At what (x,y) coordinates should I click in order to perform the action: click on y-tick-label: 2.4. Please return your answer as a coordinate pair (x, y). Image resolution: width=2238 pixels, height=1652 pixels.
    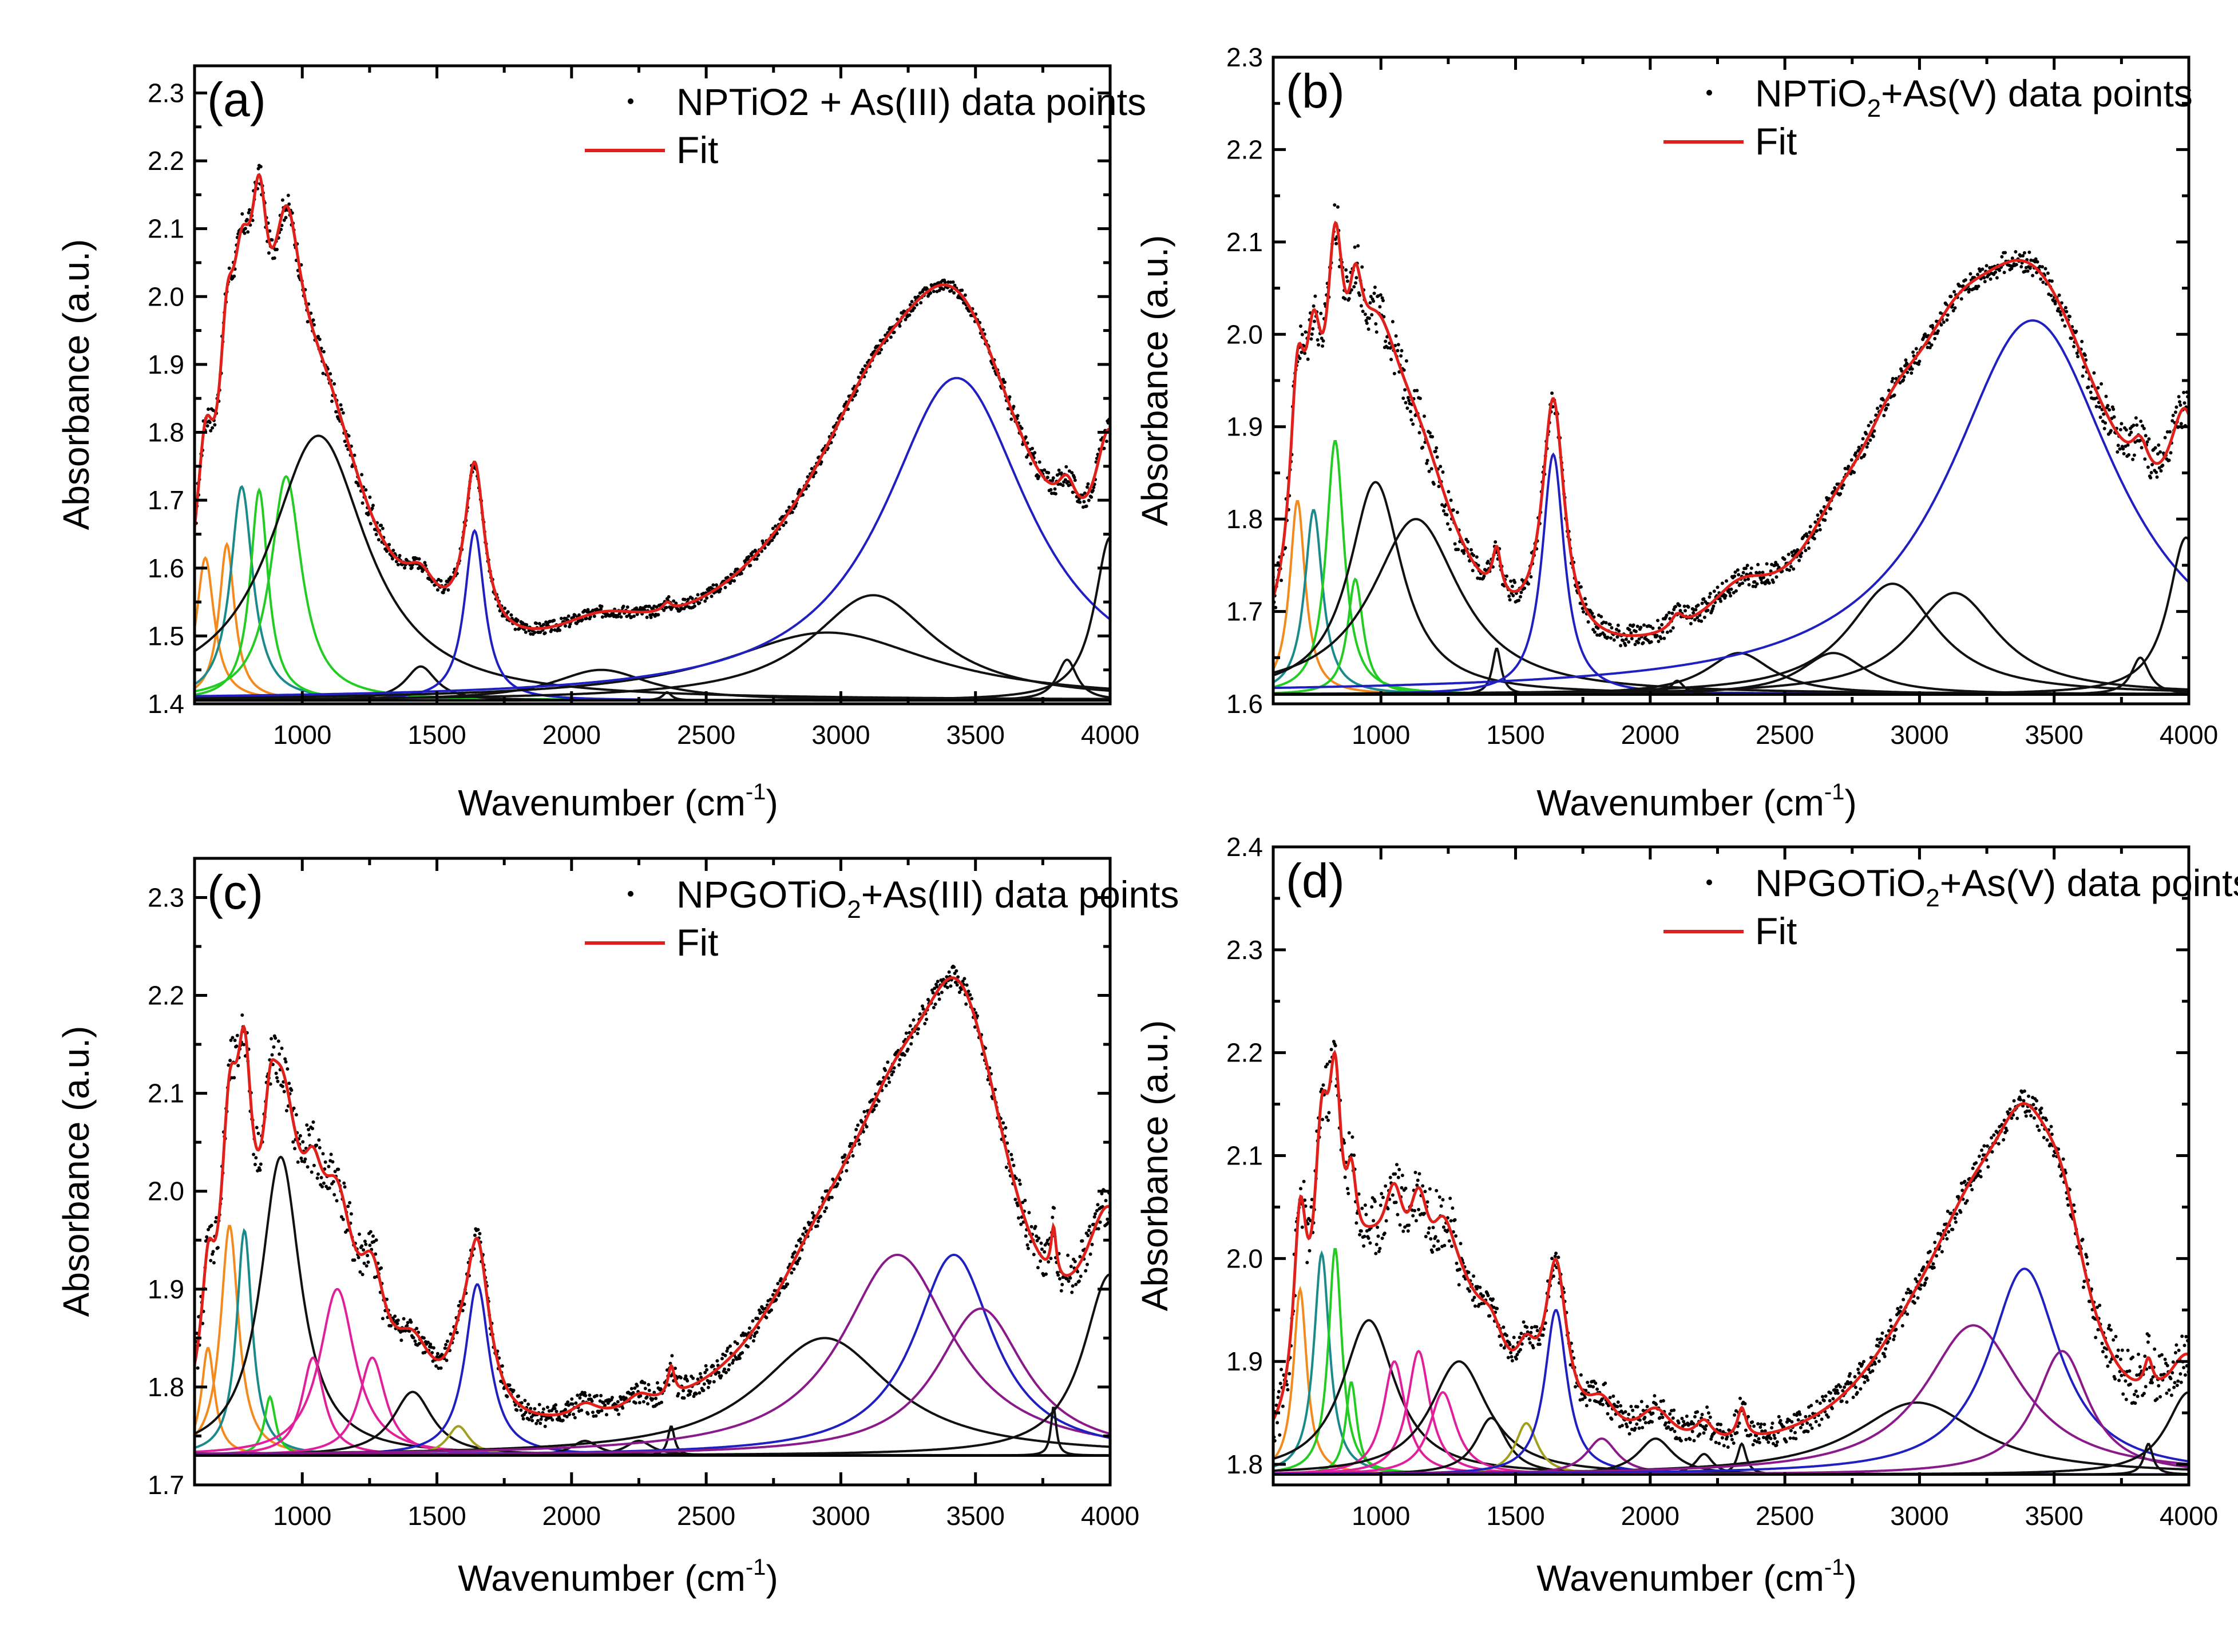
    Looking at the image, I should click on (1245, 847).